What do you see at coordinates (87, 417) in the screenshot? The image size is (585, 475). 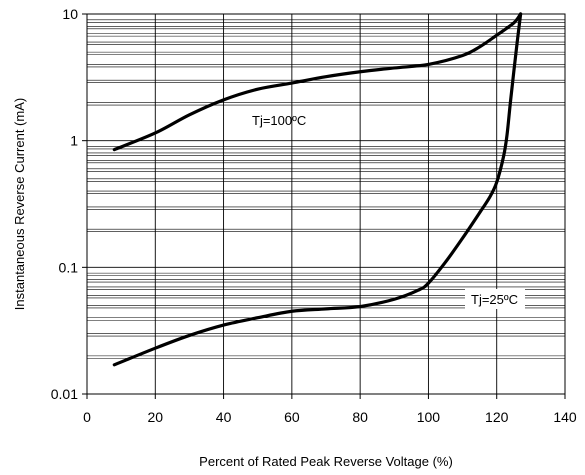 I see `x-tick-label: 0` at bounding box center [87, 417].